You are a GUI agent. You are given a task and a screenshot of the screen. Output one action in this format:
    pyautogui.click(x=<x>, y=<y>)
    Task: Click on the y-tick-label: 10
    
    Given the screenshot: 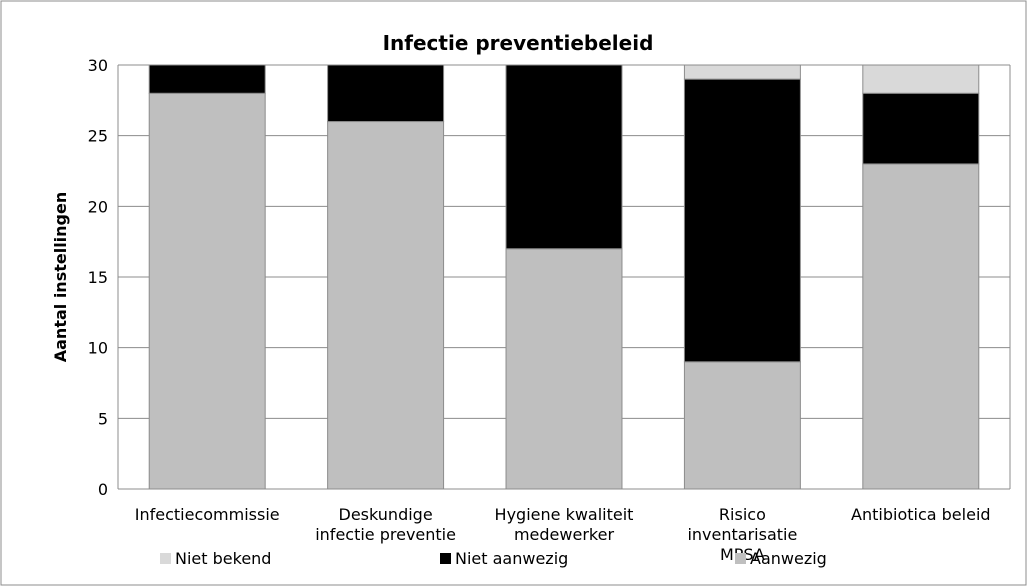 What is the action you would take?
    pyautogui.click(x=98, y=348)
    